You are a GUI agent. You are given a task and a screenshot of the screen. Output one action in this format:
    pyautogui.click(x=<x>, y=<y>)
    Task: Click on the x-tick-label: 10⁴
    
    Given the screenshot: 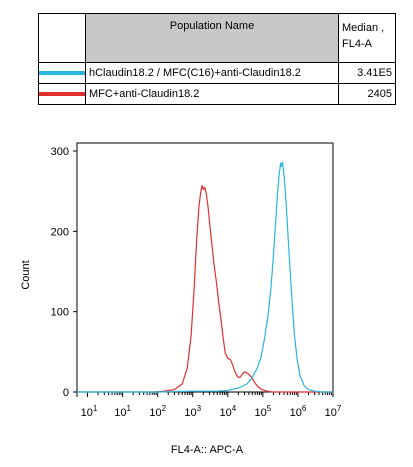 What is the action you would take?
    pyautogui.click(x=227, y=411)
    